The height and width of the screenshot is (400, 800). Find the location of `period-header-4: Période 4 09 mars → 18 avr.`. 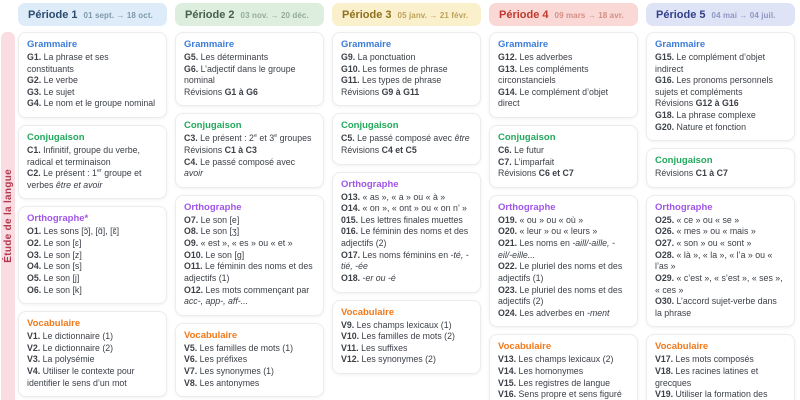

period-header-4: Période 4 09 mars → 18 avr. is located at coordinates (563, 14).